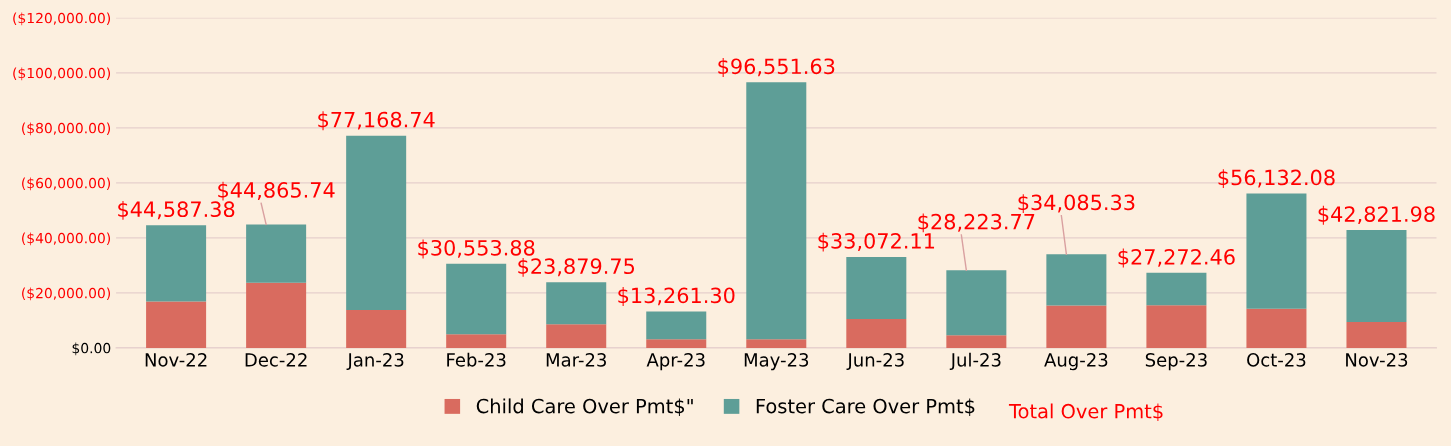 The image size is (1451, 446). Describe the element at coordinates (1085, 412) in the screenshot. I see `text: Total Over Pmt$` at that location.